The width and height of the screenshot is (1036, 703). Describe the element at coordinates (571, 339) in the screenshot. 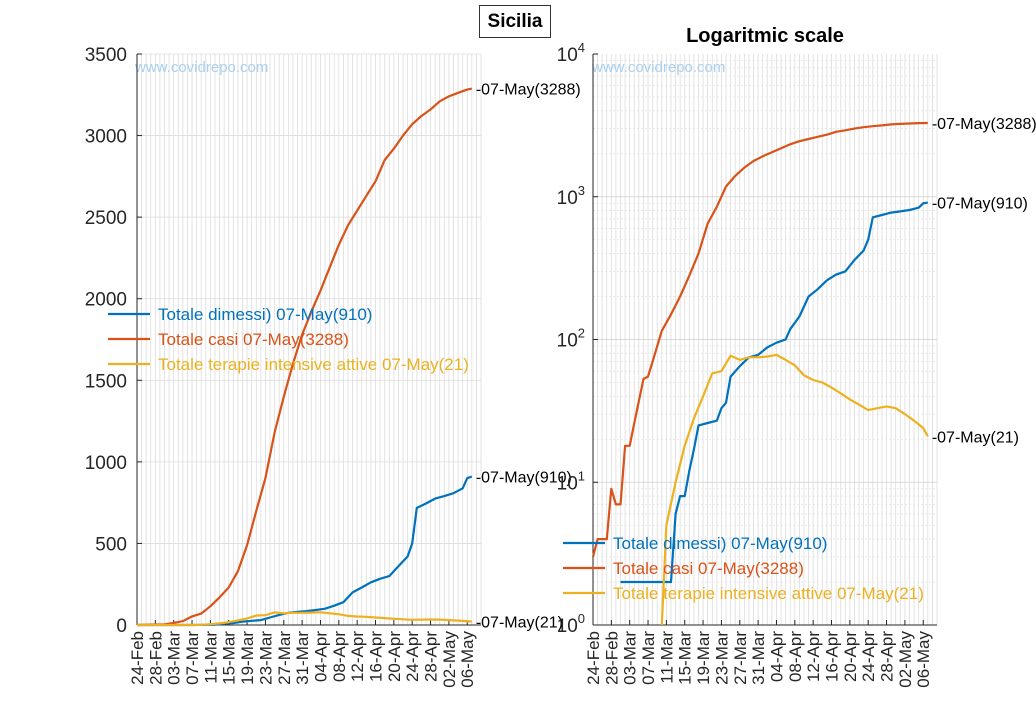

I see `y-tick-label: 10²` at that location.